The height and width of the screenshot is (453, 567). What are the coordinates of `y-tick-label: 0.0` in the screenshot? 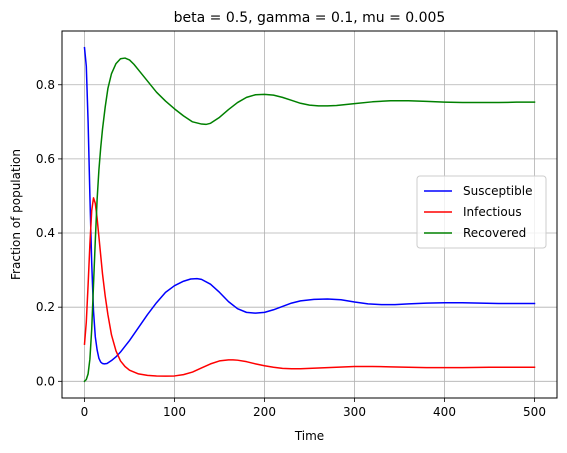 It's located at (45, 381).